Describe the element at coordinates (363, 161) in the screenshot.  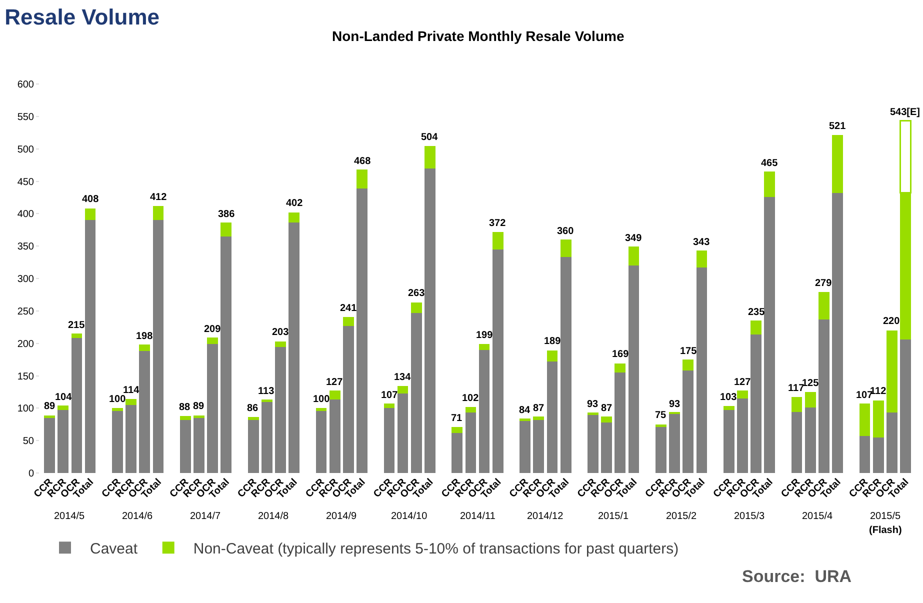
I see `total-label: 468` at that location.